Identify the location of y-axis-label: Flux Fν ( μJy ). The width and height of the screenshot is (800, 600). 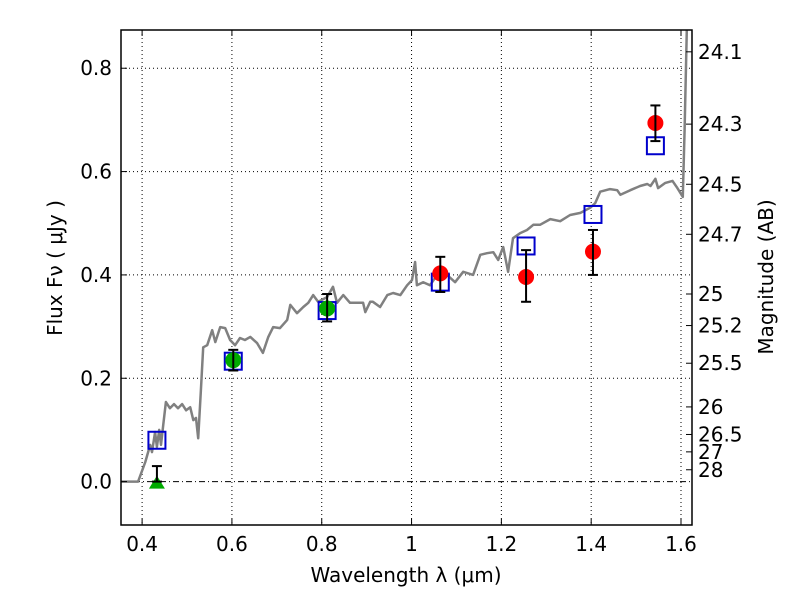
(55, 268).